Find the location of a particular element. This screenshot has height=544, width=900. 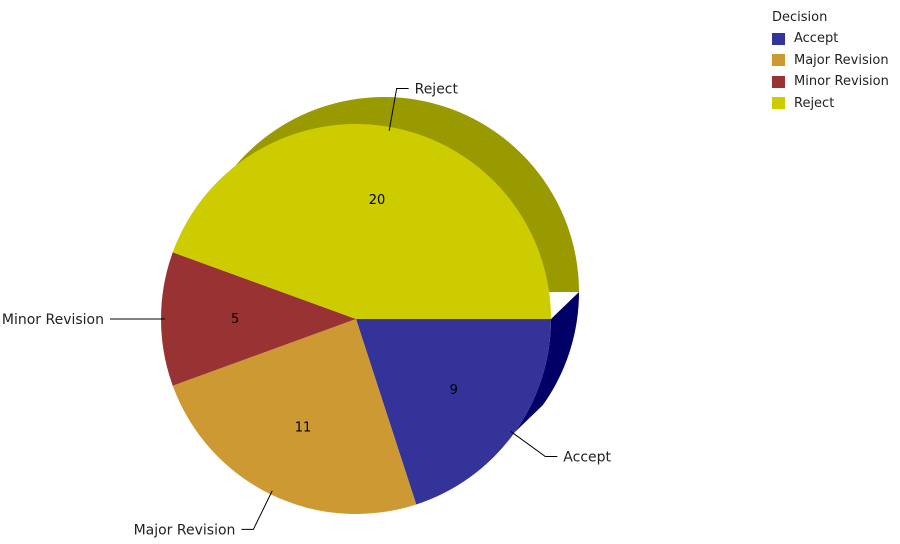

legend-item-accept: Accept is located at coordinates (830, 39).